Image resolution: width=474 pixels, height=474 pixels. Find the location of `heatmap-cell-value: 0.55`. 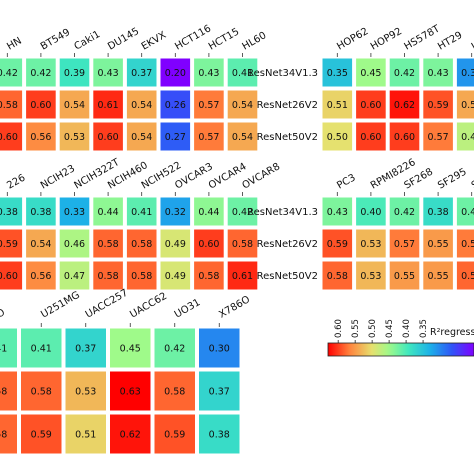

heatmap-cell-value: 0.55 is located at coordinates (404, 276).